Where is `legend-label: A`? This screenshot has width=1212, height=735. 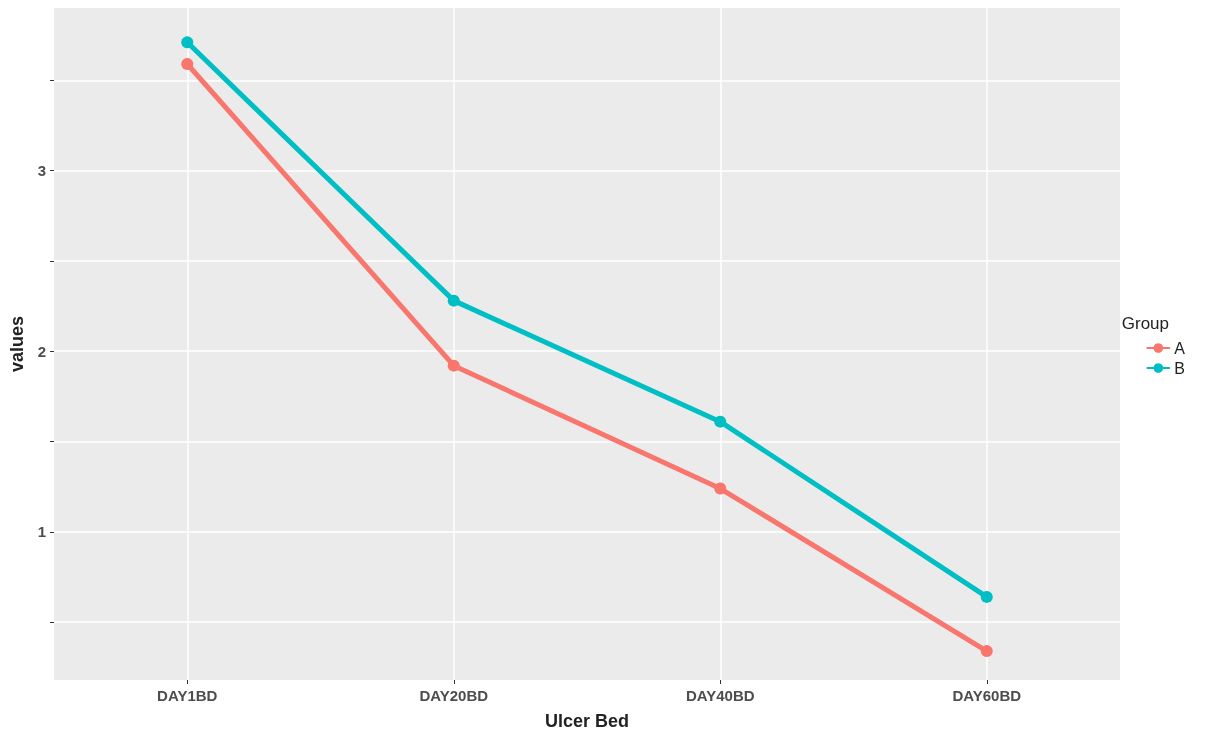 legend-label: A is located at coordinates (1180, 348).